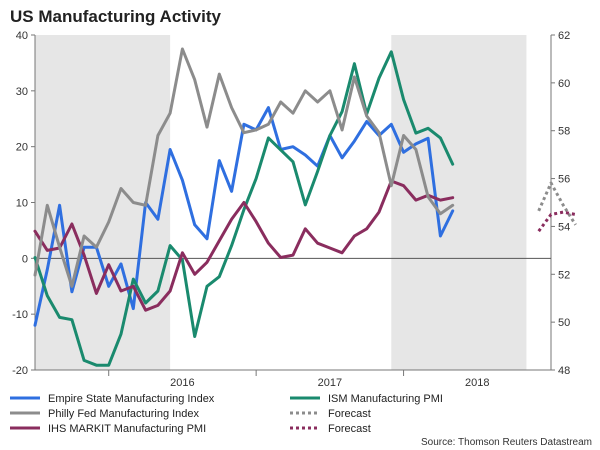 The width and height of the screenshot is (600, 450). I want to click on x-tick-label: 2016, so click(182, 383).